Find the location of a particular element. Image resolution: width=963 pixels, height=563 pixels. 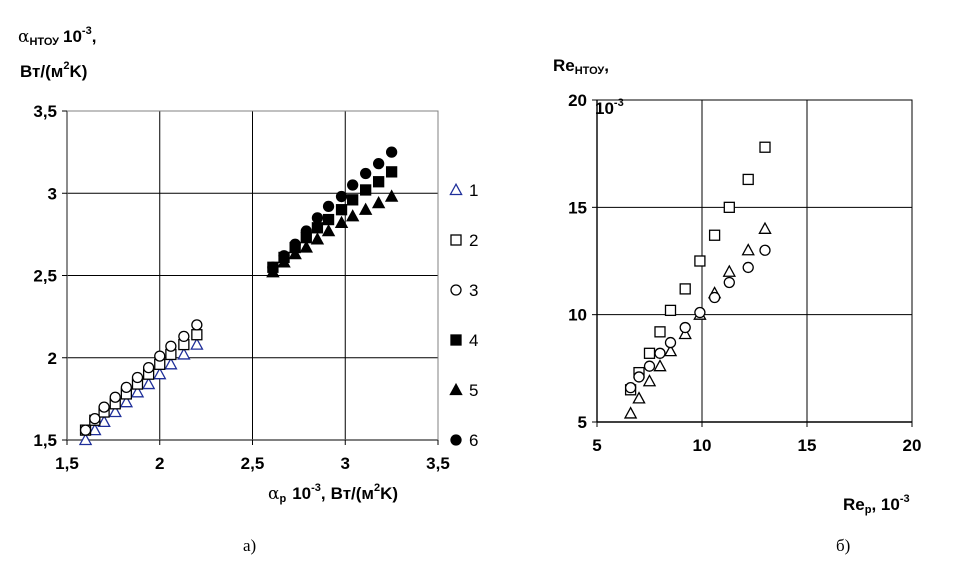

chart-b-xlabel: Reр, 10-3 is located at coordinates (876, 504).